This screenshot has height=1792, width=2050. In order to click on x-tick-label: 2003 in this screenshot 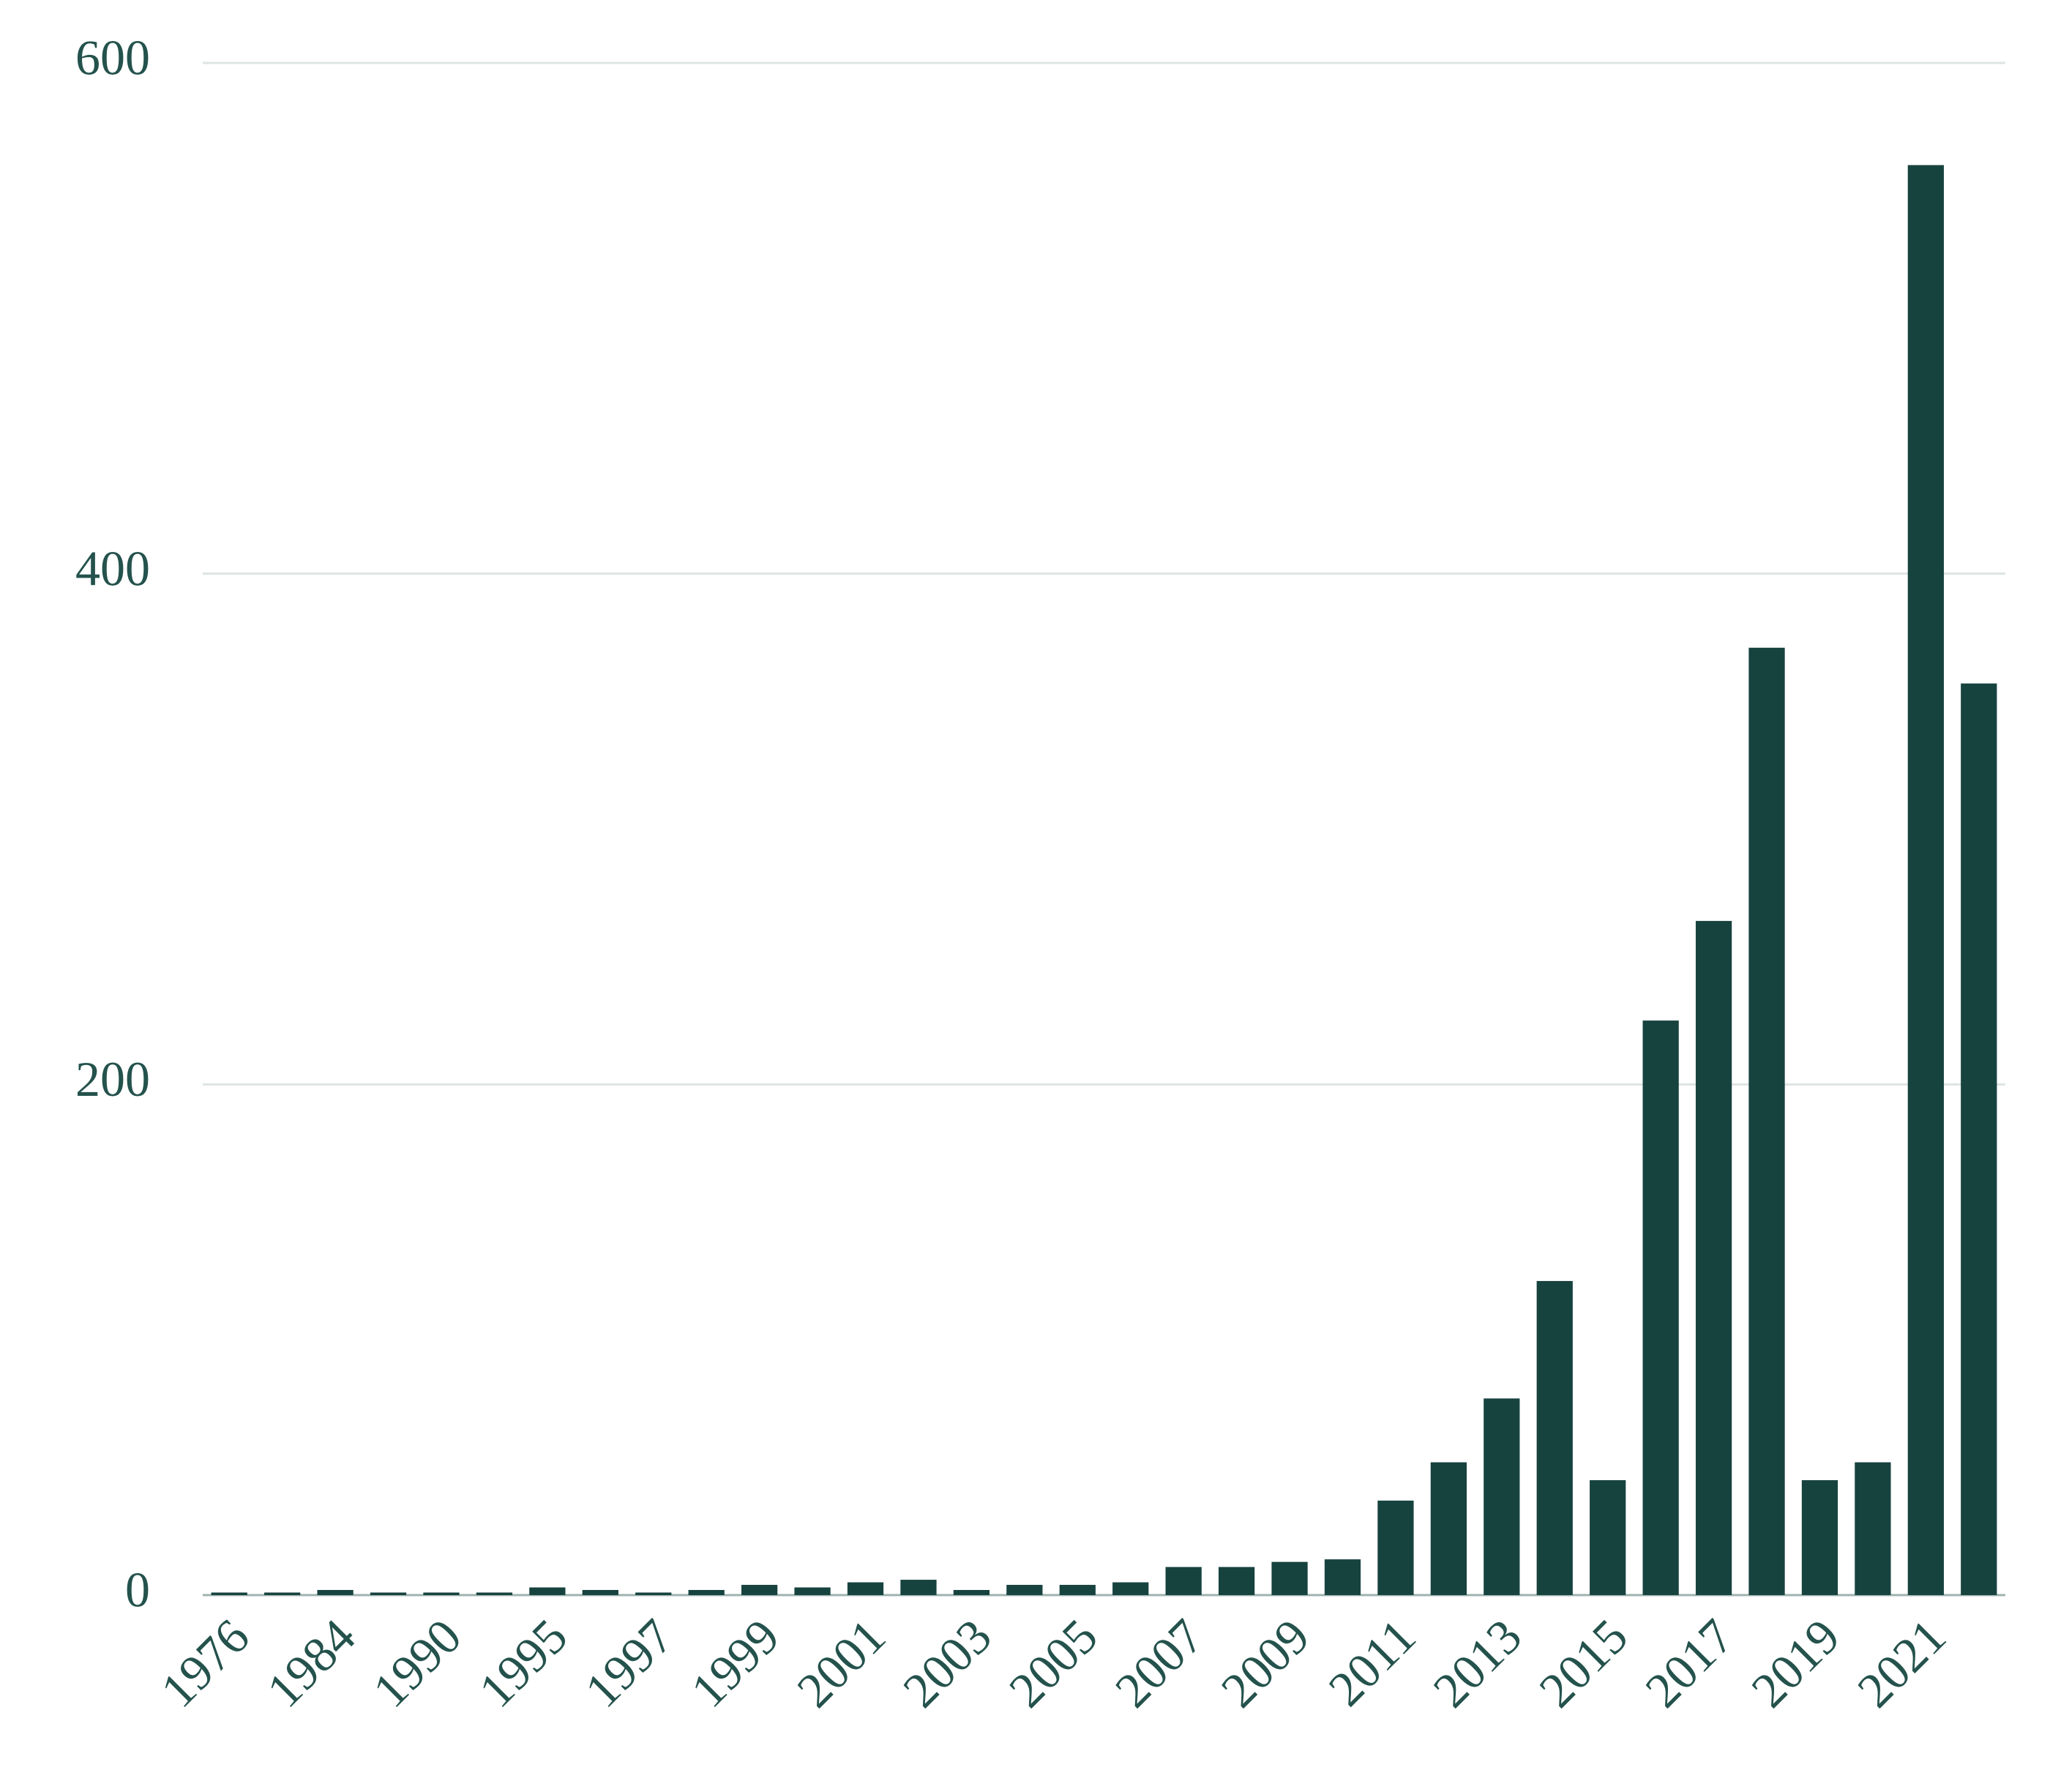, I will do `click(947, 1663)`.